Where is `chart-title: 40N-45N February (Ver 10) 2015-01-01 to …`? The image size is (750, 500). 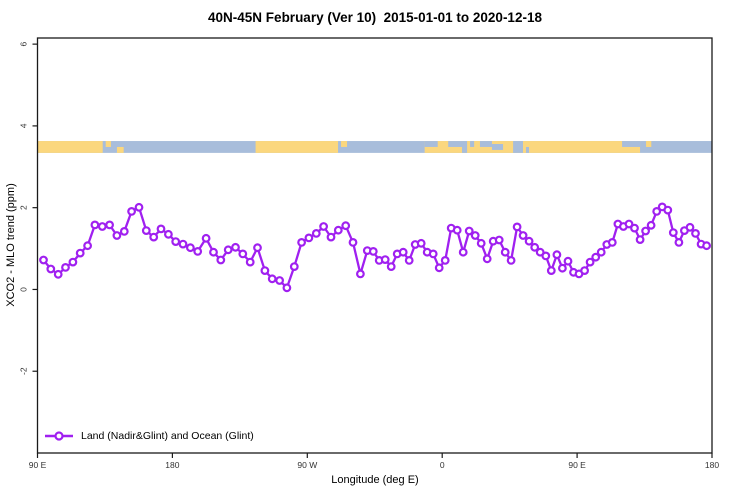 chart-title: 40N-45N February (Ver 10) 2015-01-01 to … is located at coordinates (375, 17).